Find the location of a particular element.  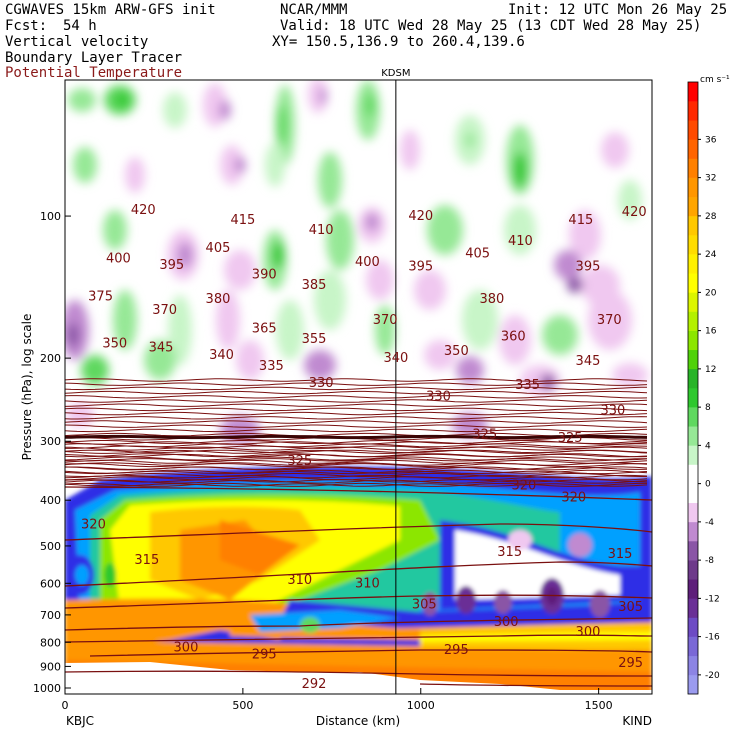

theta-label-text: 380 is located at coordinates (491, 299).